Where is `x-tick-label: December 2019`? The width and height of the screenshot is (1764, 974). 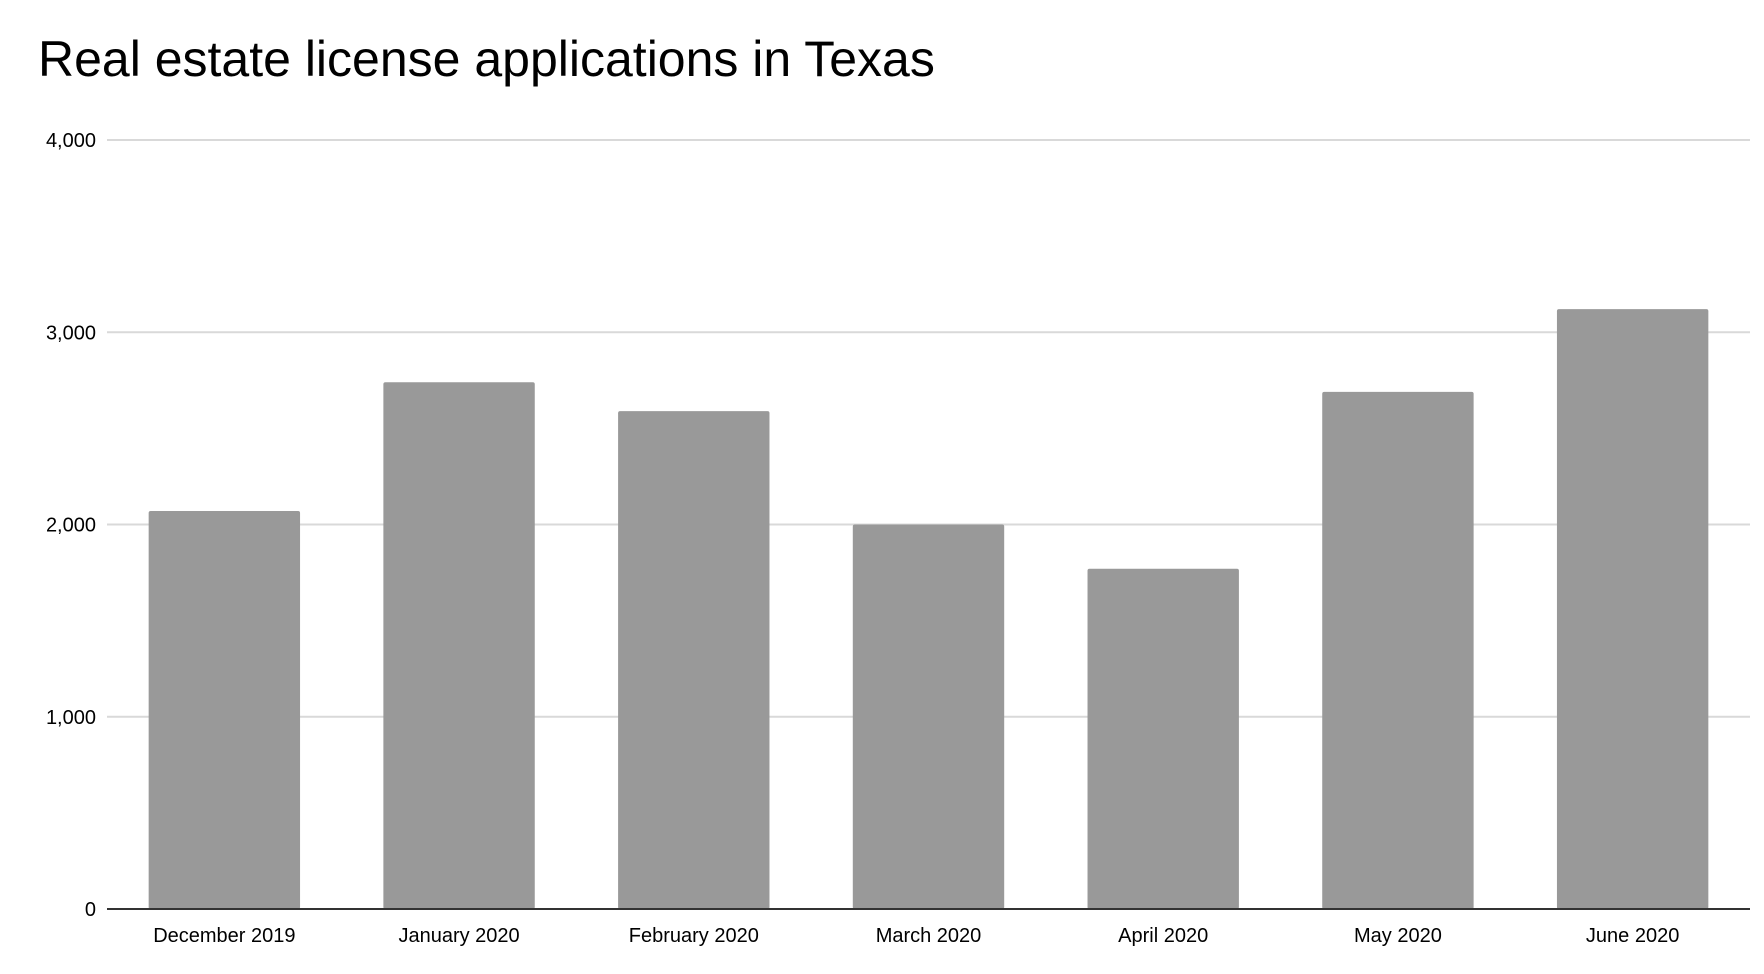 x-tick-label: December 2019 is located at coordinates (224, 936).